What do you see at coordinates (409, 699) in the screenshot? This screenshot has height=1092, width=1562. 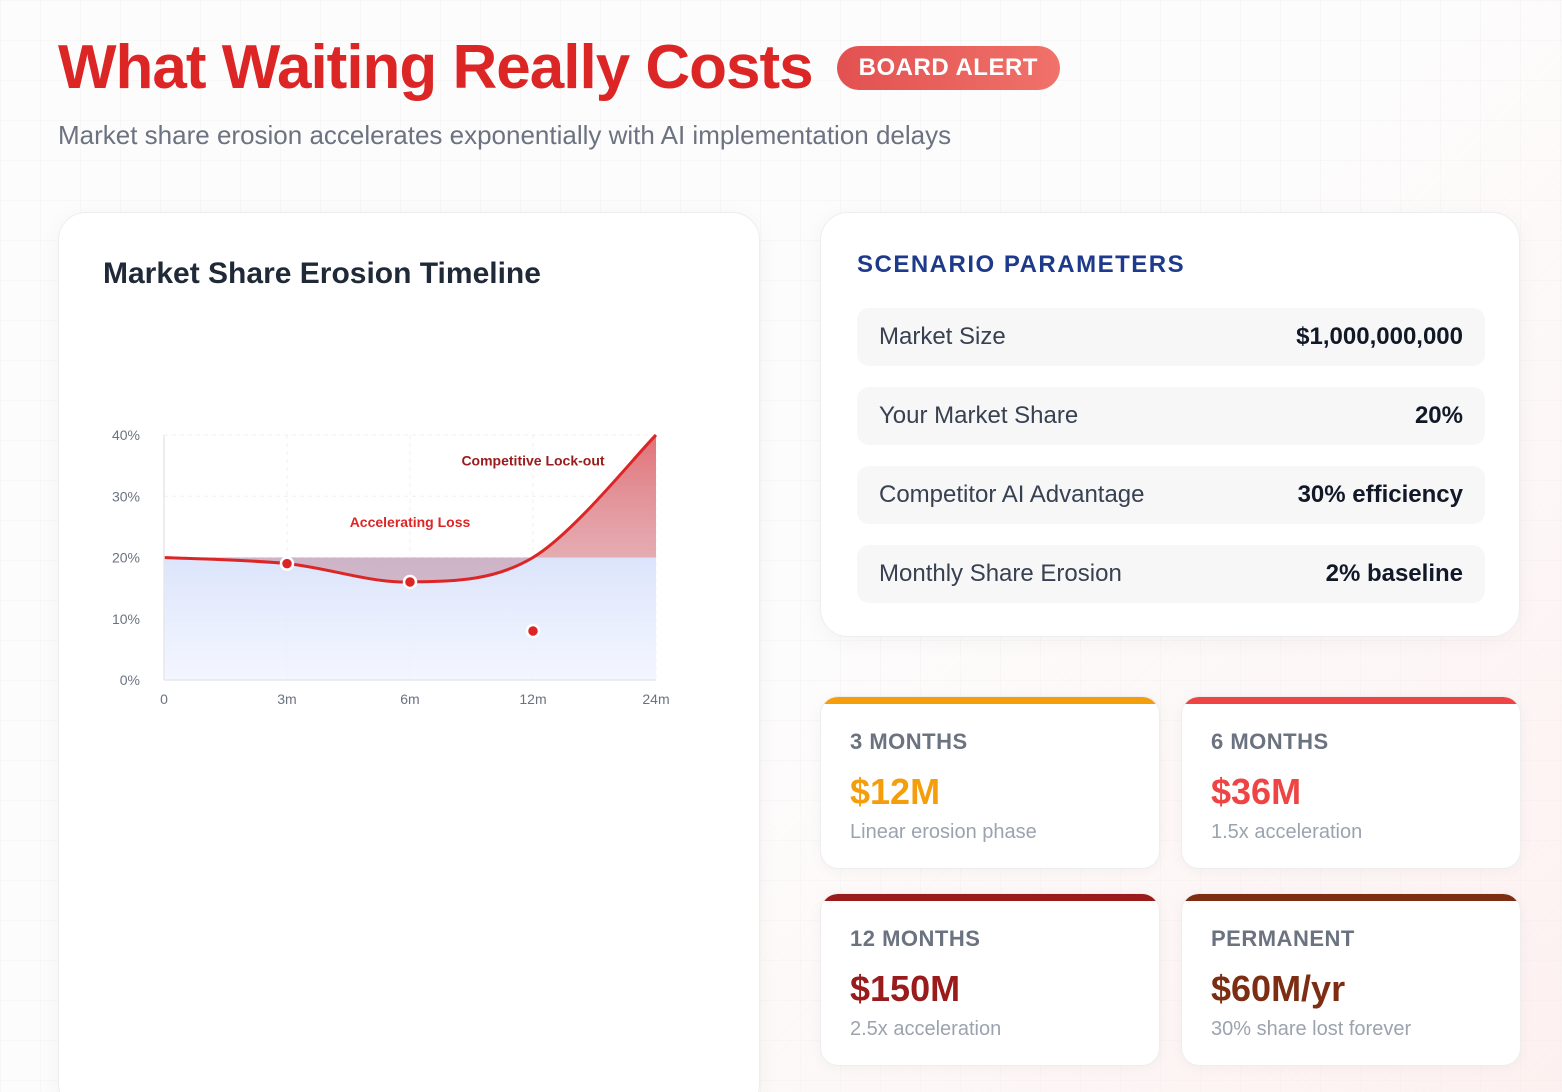 I see `x-tick-label: 6m` at bounding box center [409, 699].